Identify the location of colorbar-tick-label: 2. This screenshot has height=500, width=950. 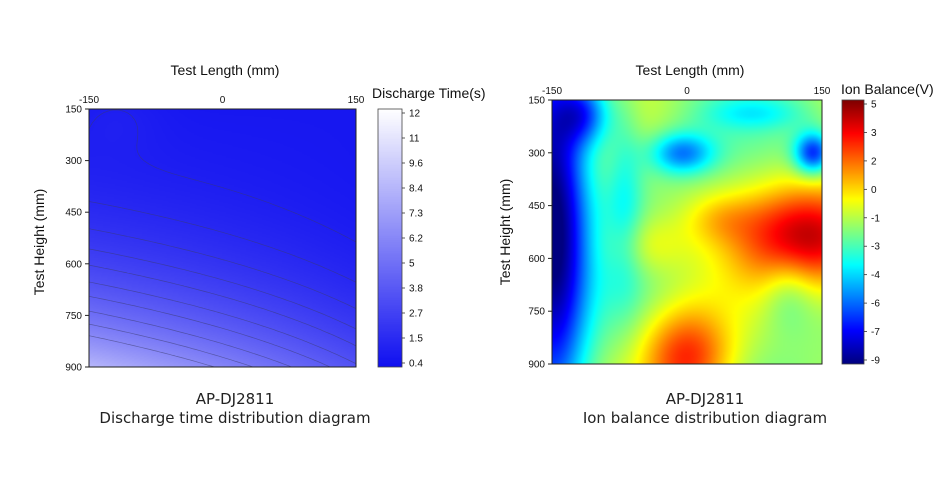
(874, 161).